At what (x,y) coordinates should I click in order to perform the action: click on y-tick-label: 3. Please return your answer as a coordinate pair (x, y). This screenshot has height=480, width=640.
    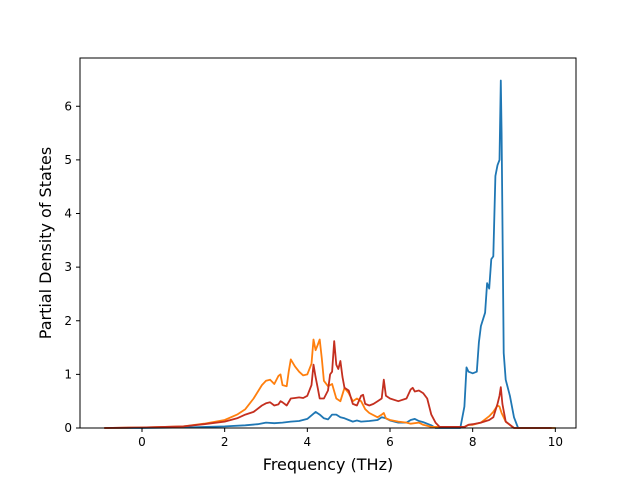
    Looking at the image, I should click on (68, 267).